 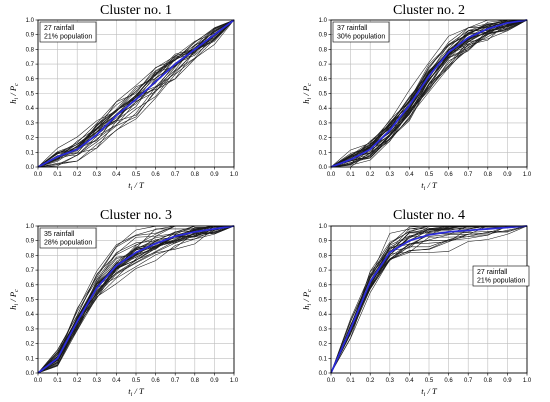 I want to click on chart-title: Cluster no. 1, so click(x=136, y=10).